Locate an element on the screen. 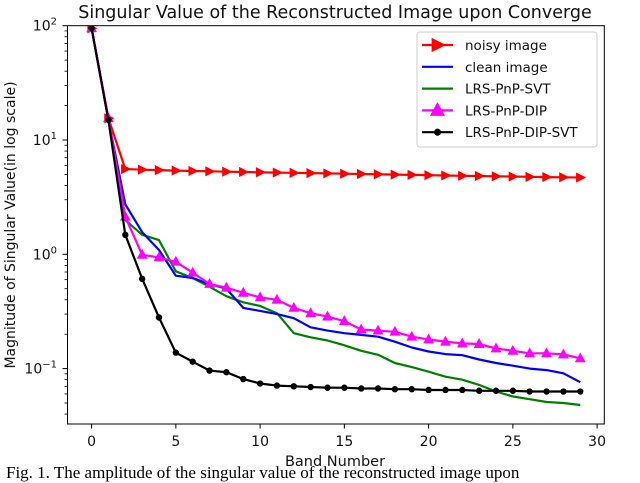  x-axis-ticks: 0 5 10 15 20 25 30 is located at coordinates (346, 437).